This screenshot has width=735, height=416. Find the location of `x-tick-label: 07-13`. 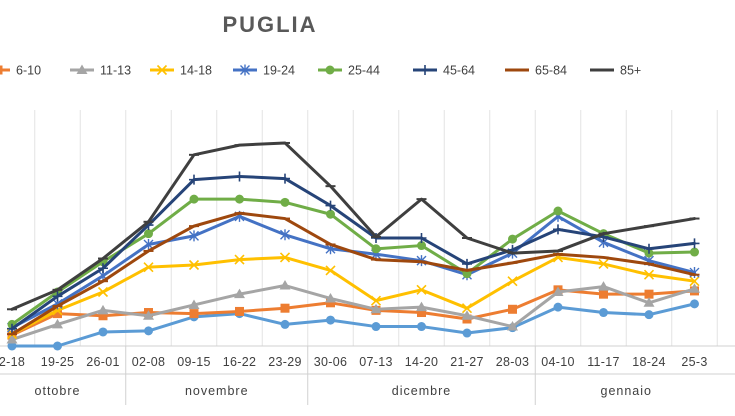

x-tick-label: 07-13 is located at coordinates (375, 362).